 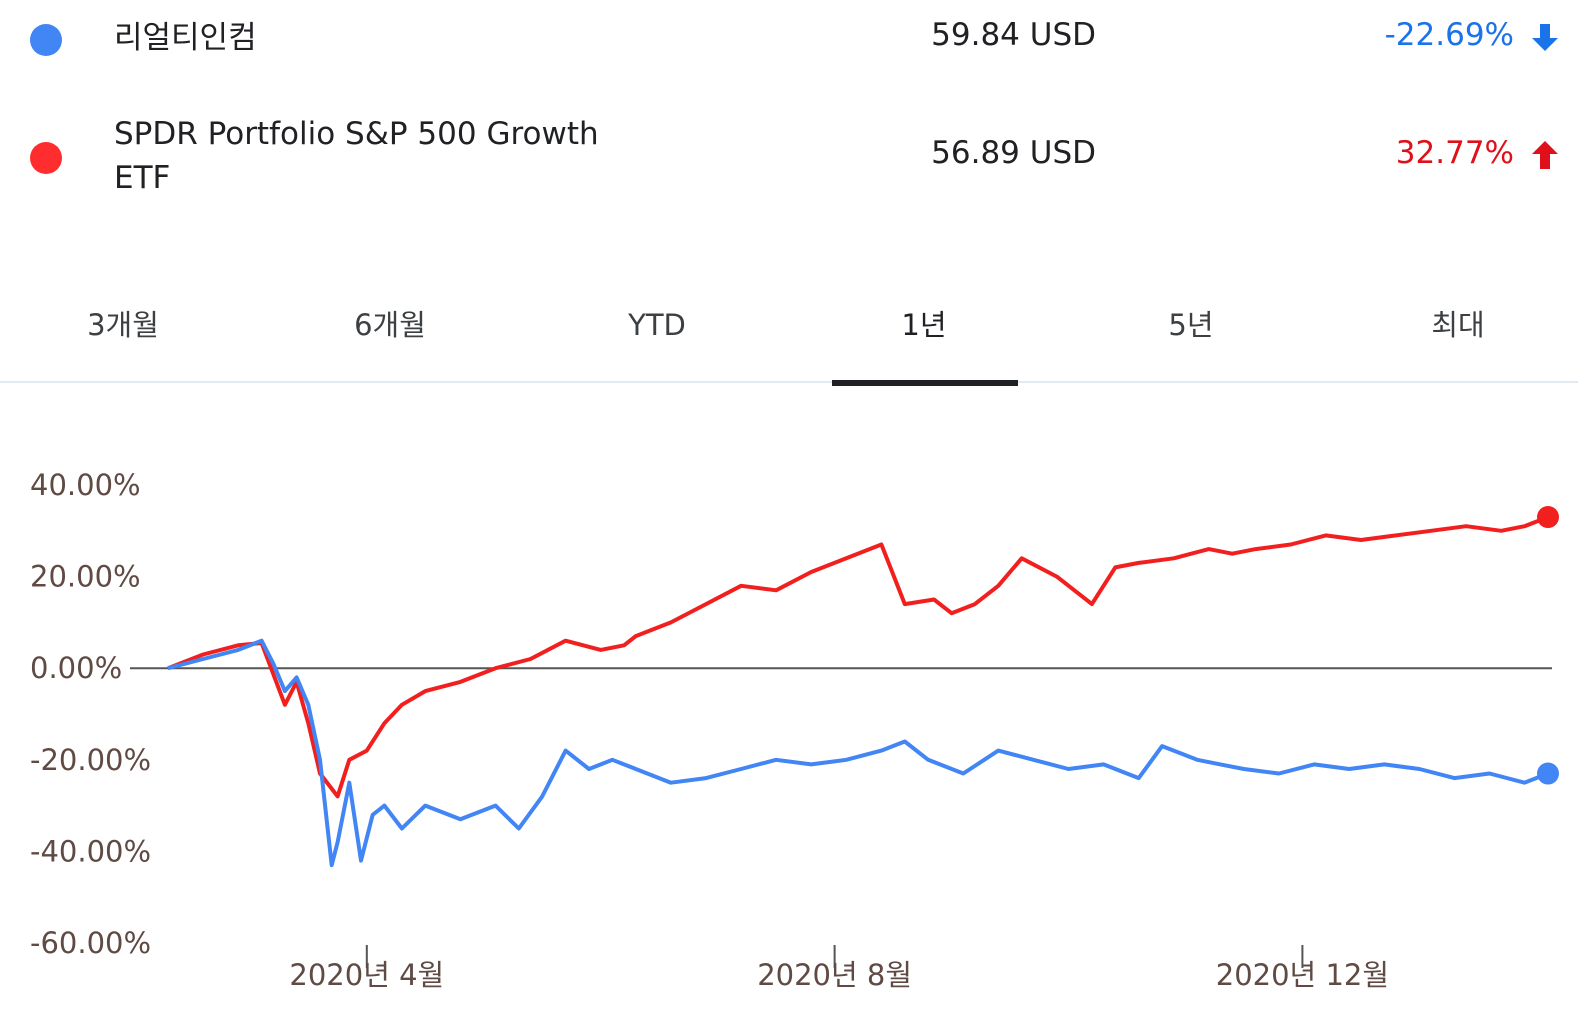 I want to click on y-tick-label: -40.00%, so click(x=90, y=851).